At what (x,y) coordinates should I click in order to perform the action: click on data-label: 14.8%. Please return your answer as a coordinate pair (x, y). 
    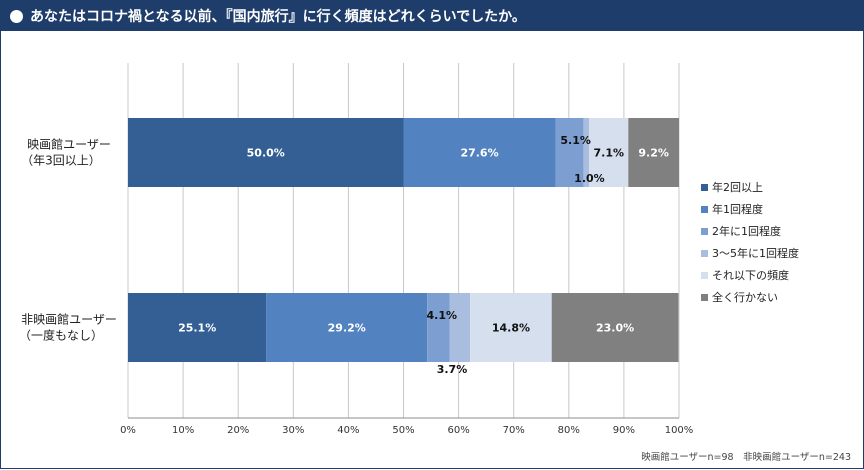
    Looking at the image, I should click on (511, 328).